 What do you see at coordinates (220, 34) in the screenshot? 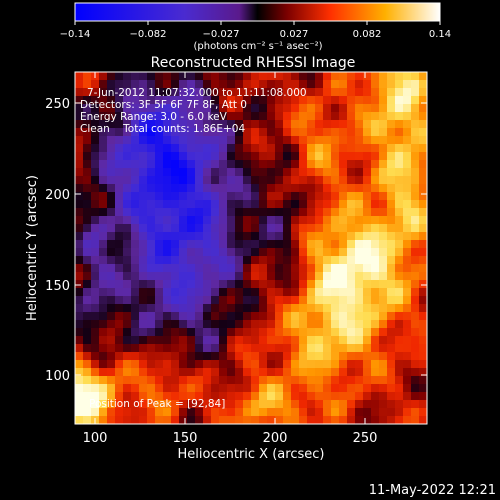
I see `colorbar-tick-label: −0.027` at bounding box center [220, 34].